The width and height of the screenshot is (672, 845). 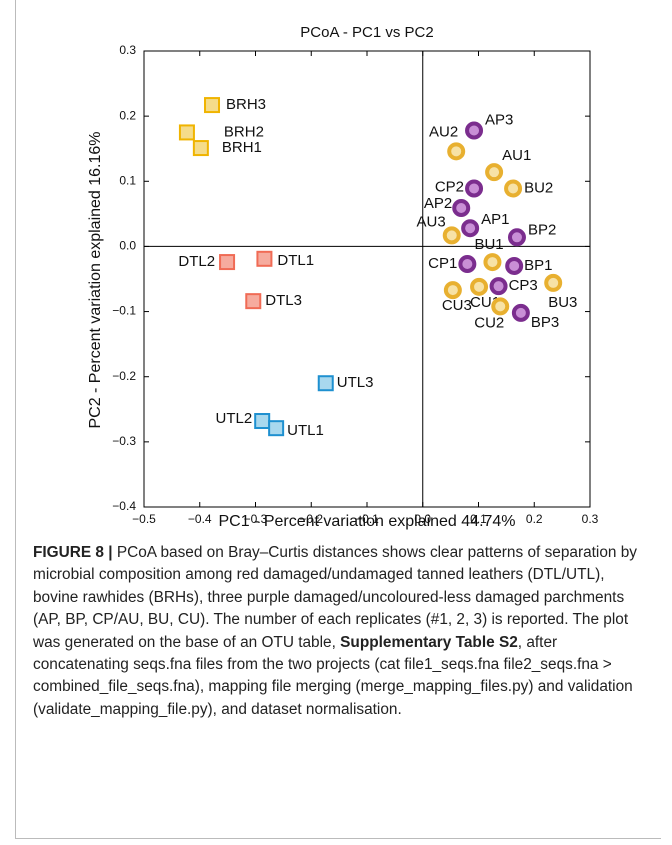 I want to click on point-label: DTL3, so click(x=283, y=300).